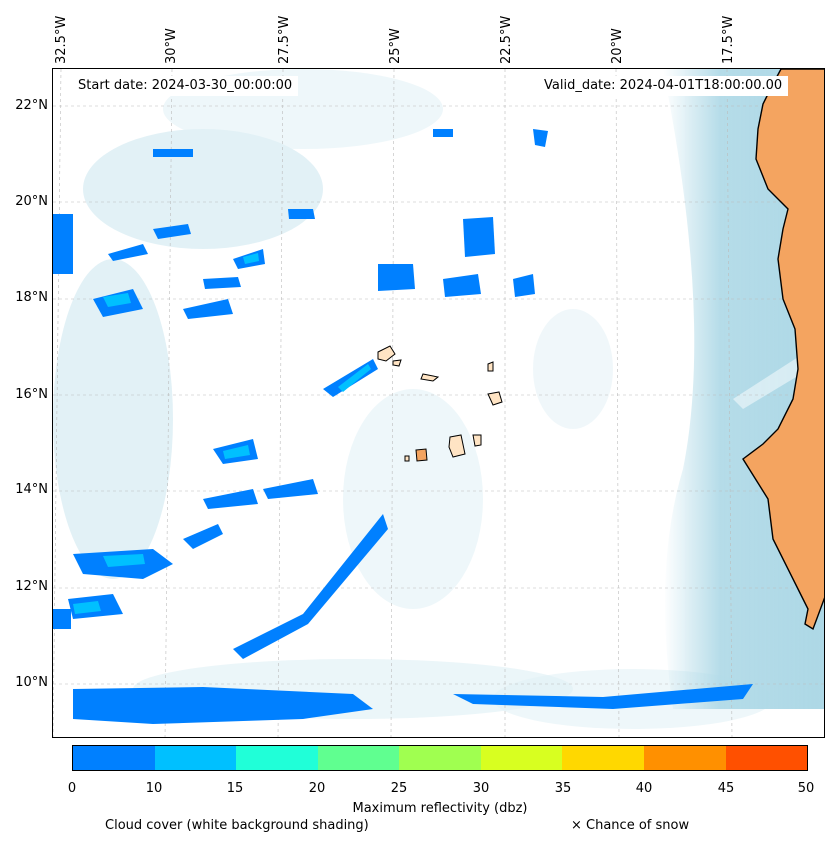  I want to click on valid-date-label: Valid_date: 2024-04-01T18:00:00.00, so click(663, 86).